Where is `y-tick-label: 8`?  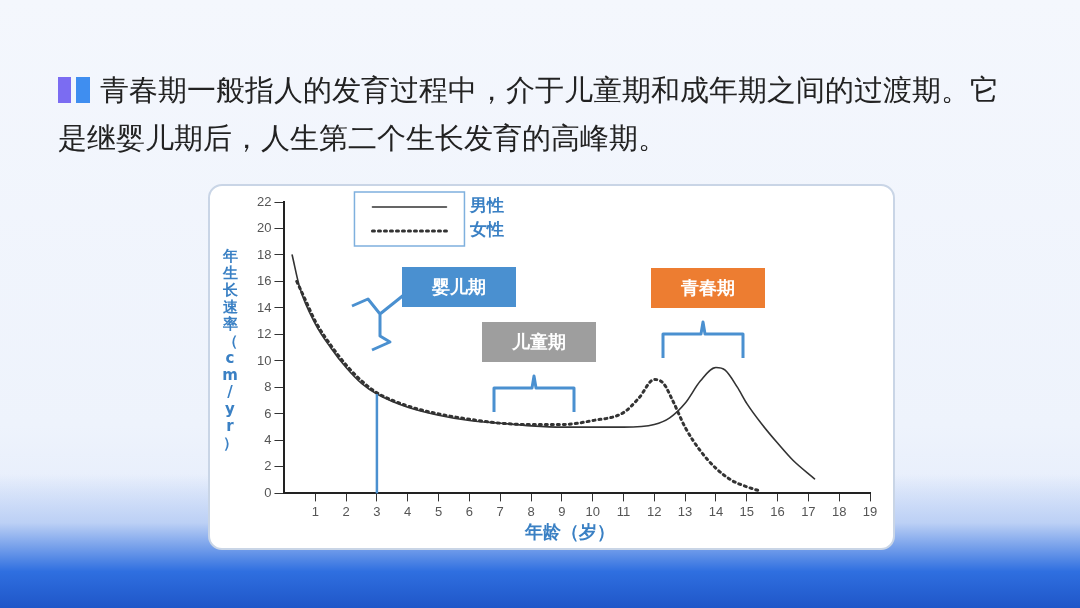 y-tick-label: 8 is located at coordinates (268, 387).